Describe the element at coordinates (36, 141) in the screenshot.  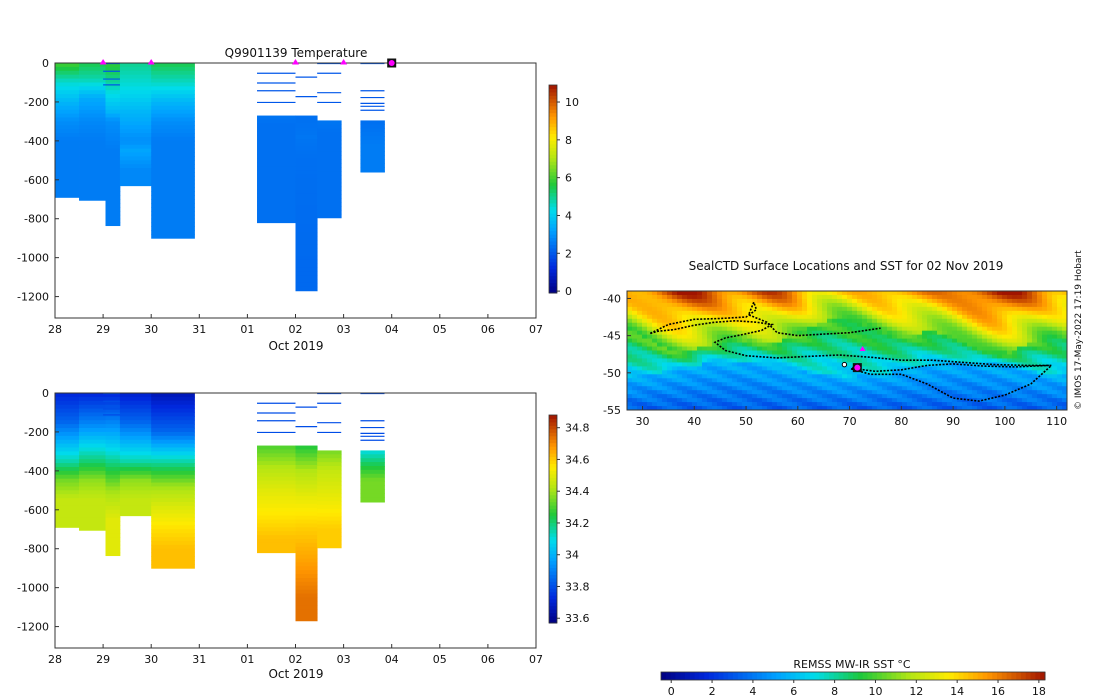
I see `y-tick-label: -400` at that location.